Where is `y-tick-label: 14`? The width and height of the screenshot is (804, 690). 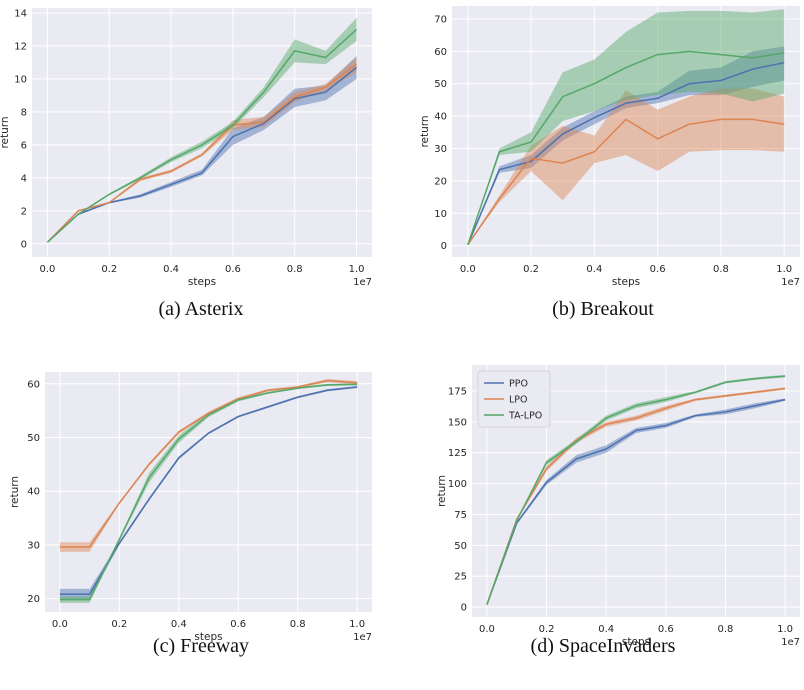 y-tick-label: 14 is located at coordinates (20, 13).